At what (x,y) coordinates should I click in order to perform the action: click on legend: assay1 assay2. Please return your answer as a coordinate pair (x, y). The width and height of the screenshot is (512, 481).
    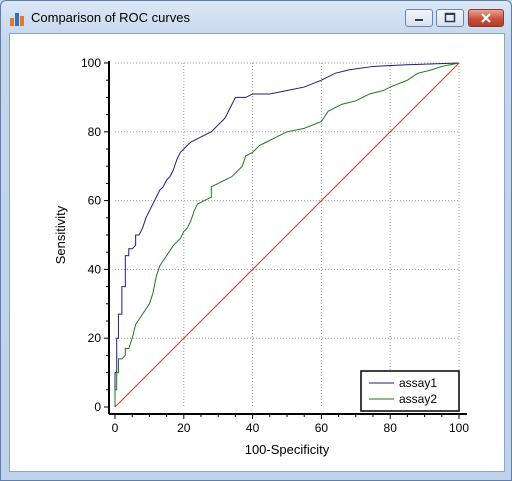
    Looking at the image, I should click on (410, 391).